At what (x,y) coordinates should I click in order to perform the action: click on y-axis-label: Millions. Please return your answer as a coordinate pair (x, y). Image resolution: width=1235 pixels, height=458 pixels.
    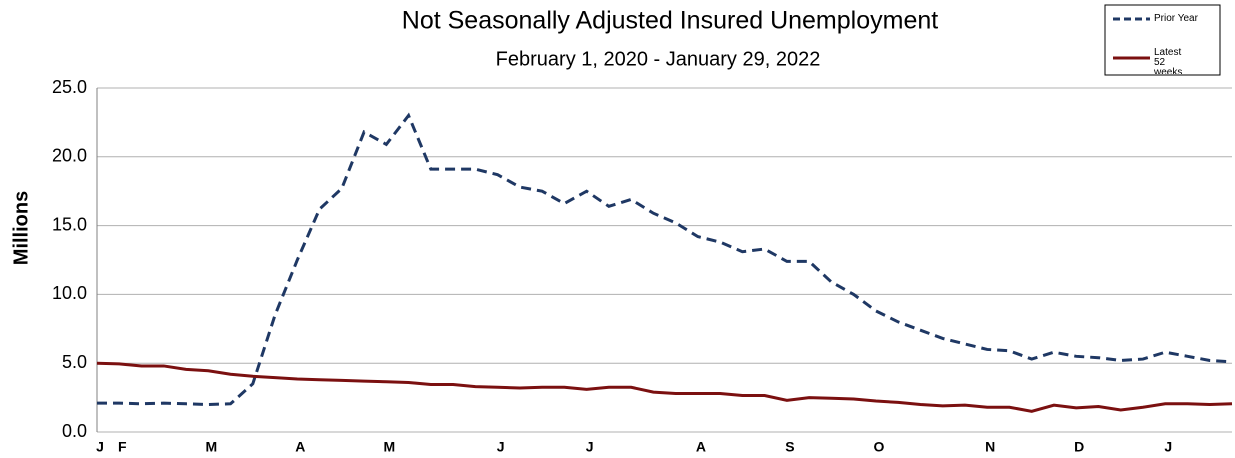
    Looking at the image, I should click on (21, 228).